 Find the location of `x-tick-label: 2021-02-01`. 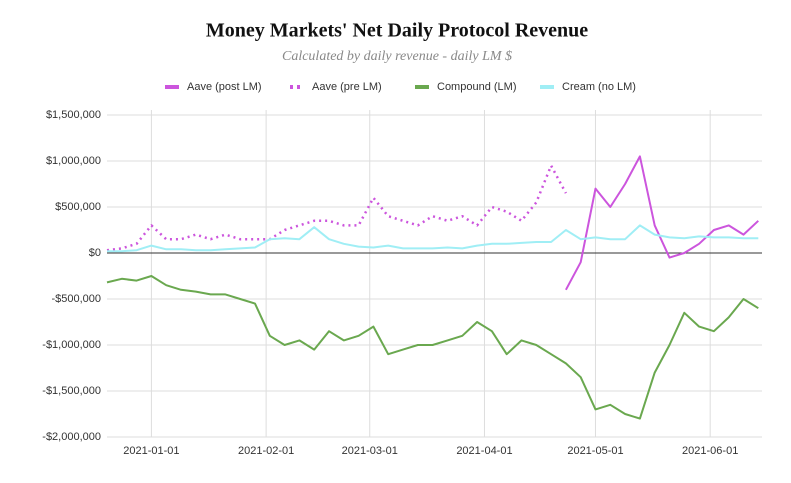

x-tick-label: 2021-02-01 is located at coordinates (266, 451).